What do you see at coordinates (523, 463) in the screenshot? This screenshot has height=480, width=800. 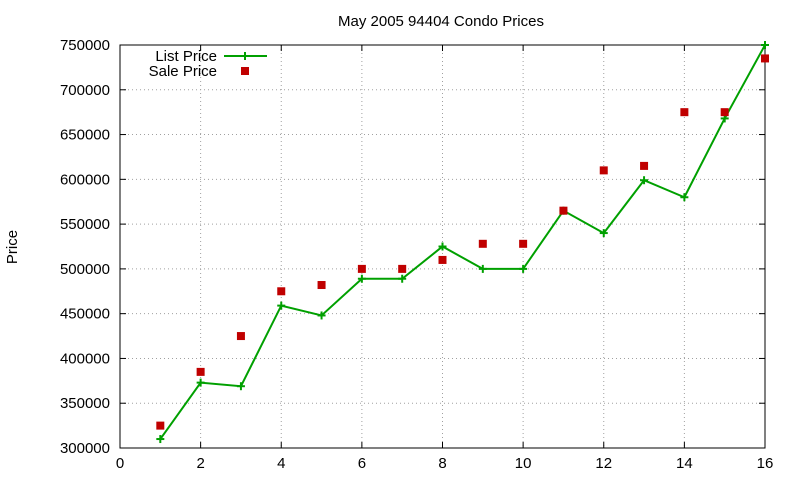 I see `x-tick-label: 10` at bounding box center [523, 463].